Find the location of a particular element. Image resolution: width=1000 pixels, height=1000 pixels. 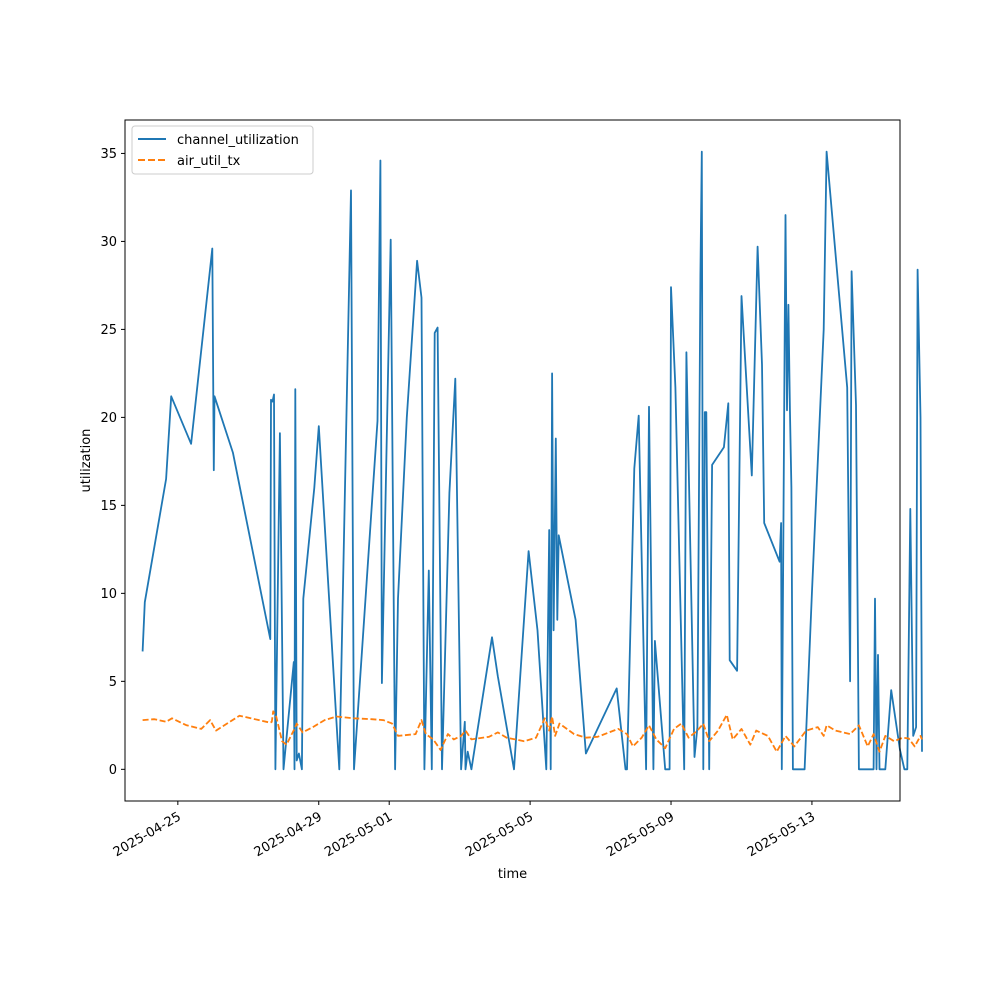

y-tick-label: 10 is located at coordinates (108, 594).